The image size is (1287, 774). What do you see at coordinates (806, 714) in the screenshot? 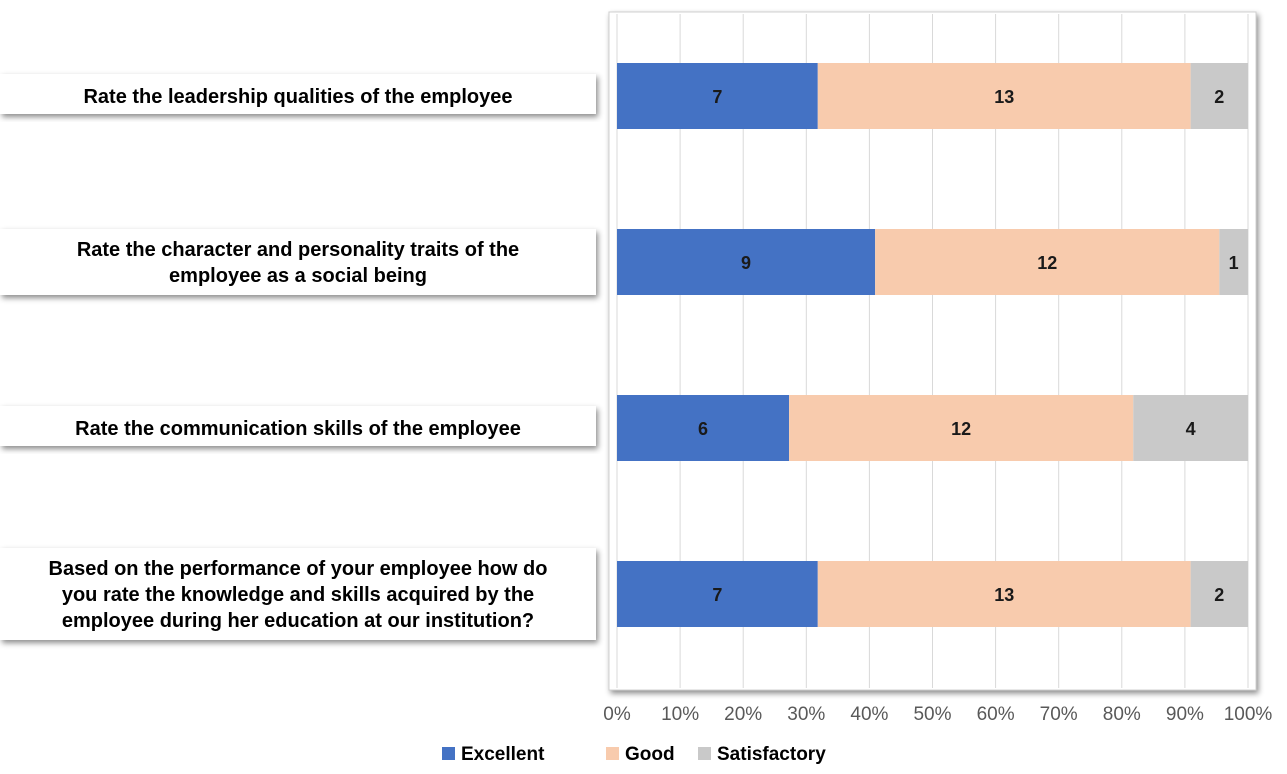
I see `x-tick-label: 30%` at bounding box center [806, 714].